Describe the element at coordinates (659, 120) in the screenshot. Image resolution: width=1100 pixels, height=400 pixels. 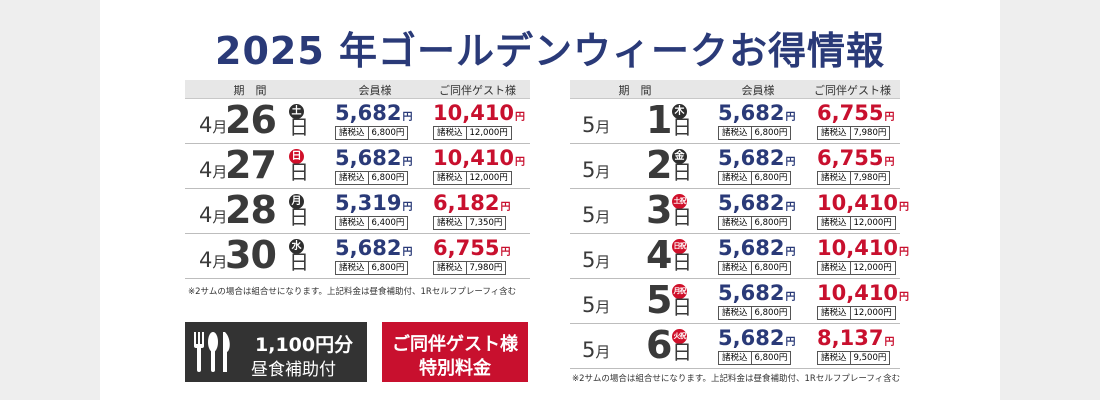
I see `date-day: 1` at that location.